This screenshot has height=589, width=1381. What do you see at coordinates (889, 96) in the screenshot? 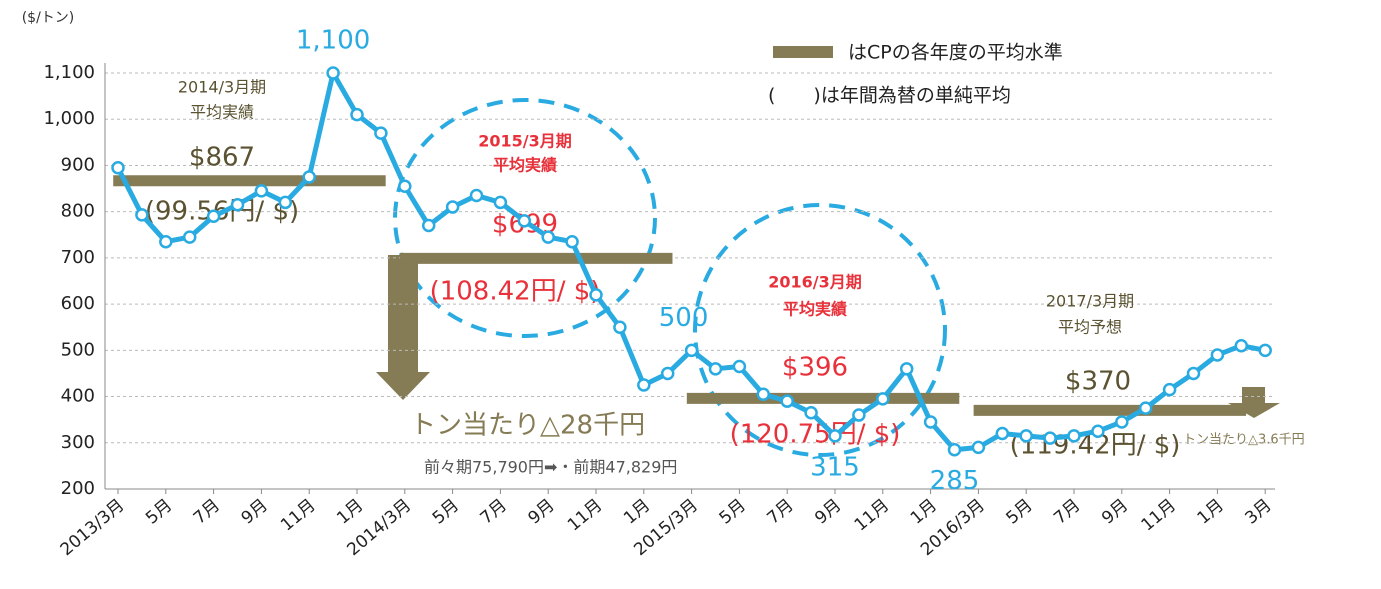
I see `legend-text: ( )は年間為替の単純平均` at bounding box center [889, 96].